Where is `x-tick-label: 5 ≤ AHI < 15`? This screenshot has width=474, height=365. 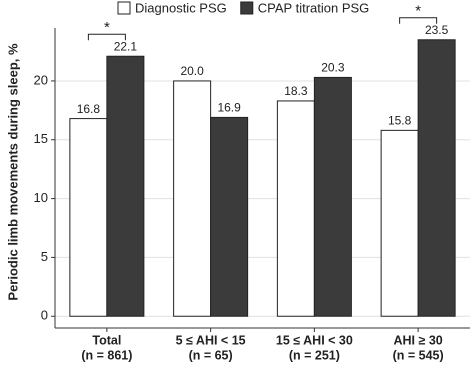
x-tick-label: 5 ≤ AHI < 15 is located at coordinates (211, 340).